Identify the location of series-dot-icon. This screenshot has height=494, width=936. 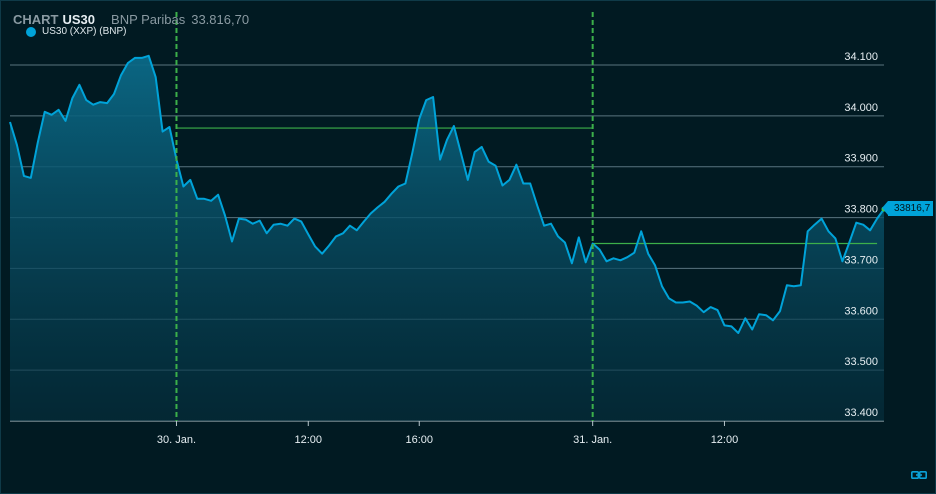
(31, 31).